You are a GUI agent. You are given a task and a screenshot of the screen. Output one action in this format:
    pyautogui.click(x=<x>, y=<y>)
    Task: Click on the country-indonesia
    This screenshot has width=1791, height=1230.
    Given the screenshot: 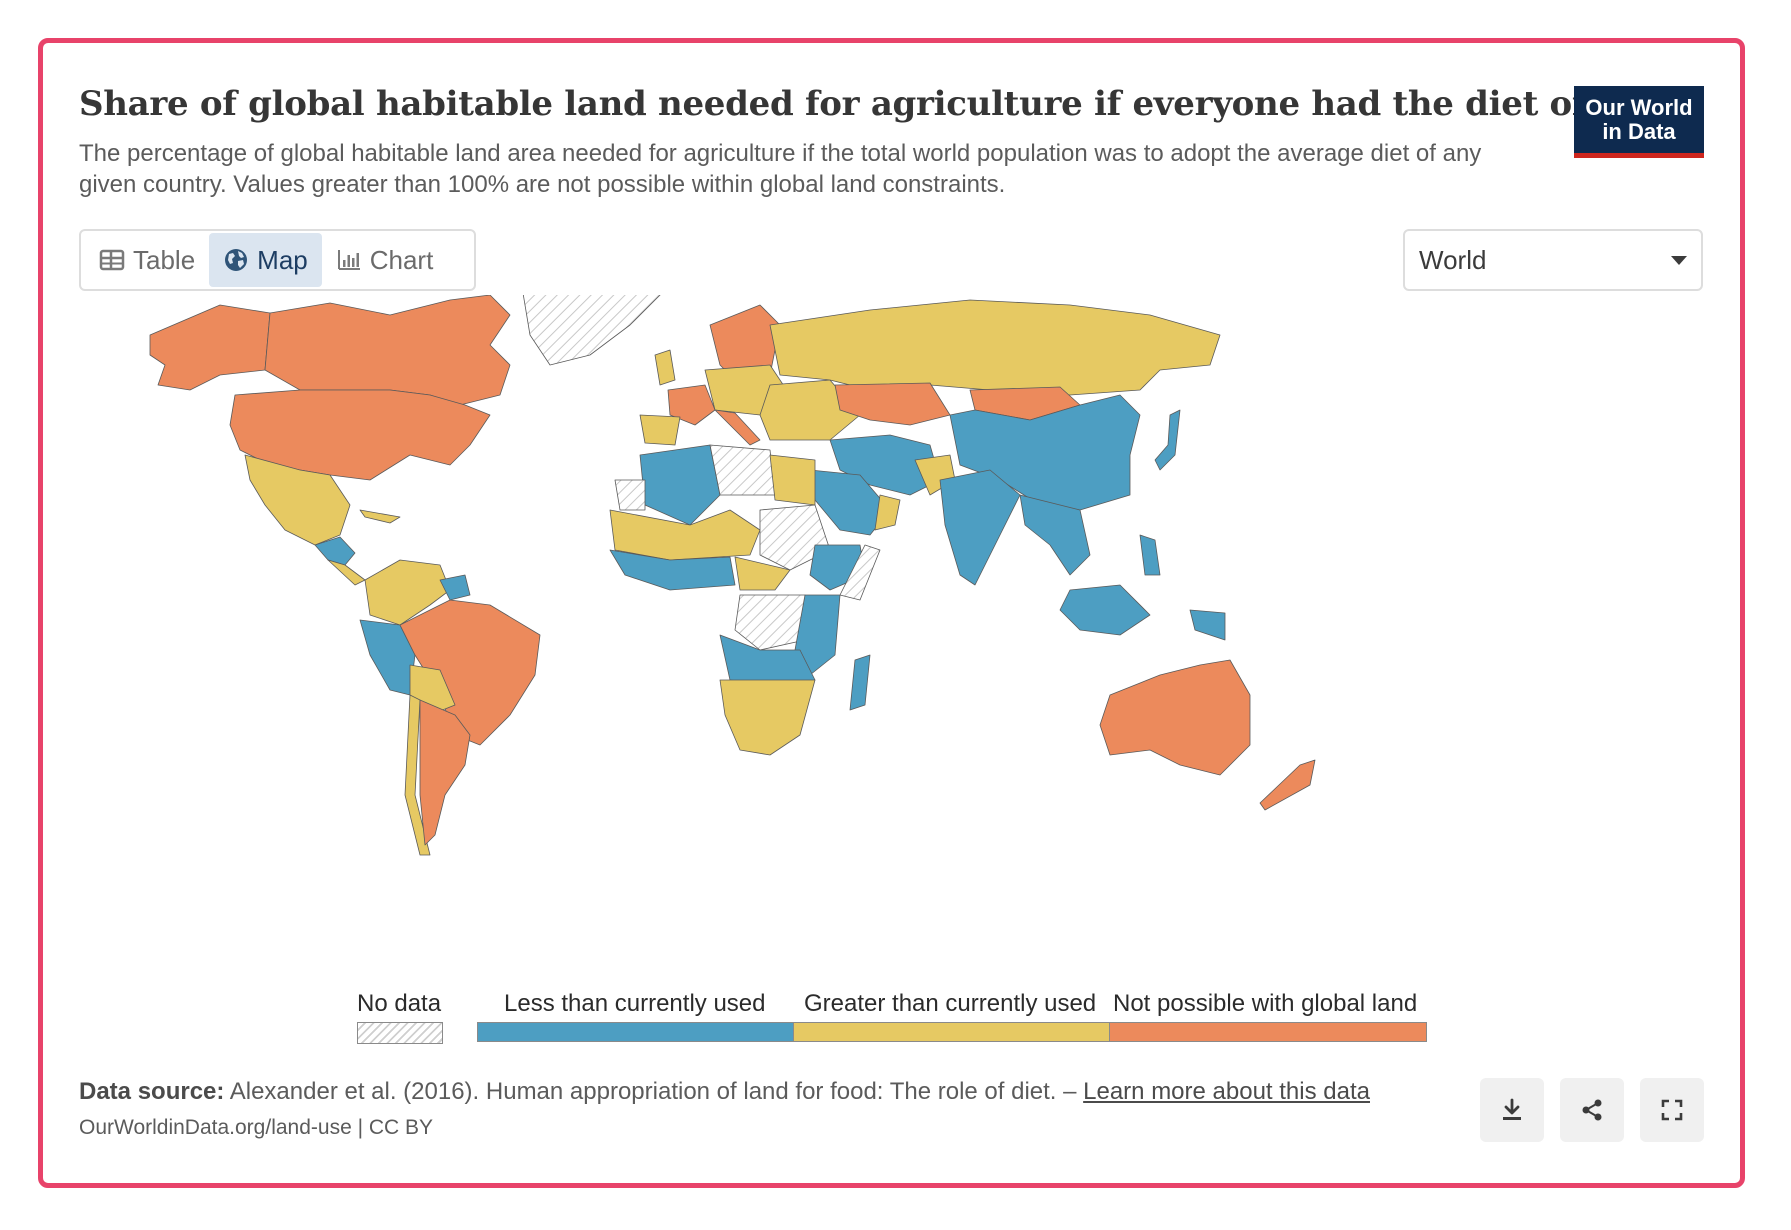 What is the action you would take?
    pyautogui.click(x=1105, y=610)
    